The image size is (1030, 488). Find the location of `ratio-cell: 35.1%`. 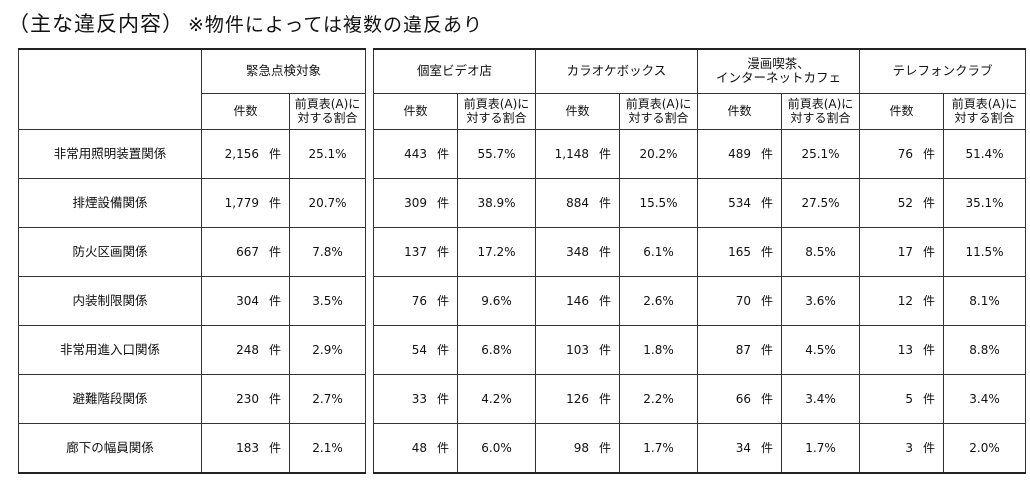

ratio-cell: 35.1% is located at coordinates (984, 202).